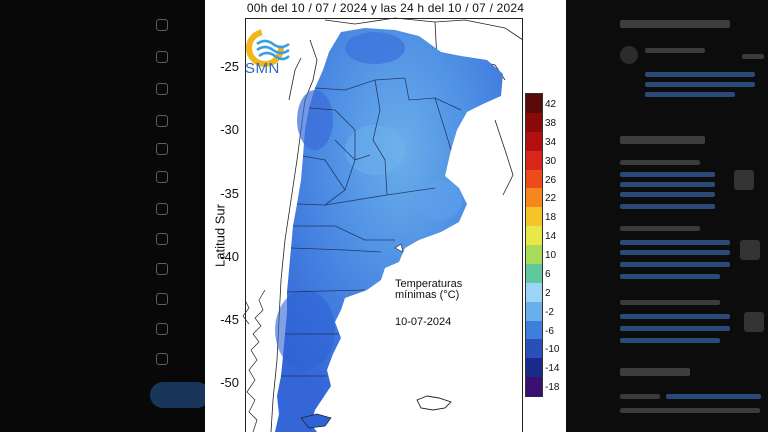  I want to click on legend-title: Temperaturas mínimas (°C), so click(429, 289).